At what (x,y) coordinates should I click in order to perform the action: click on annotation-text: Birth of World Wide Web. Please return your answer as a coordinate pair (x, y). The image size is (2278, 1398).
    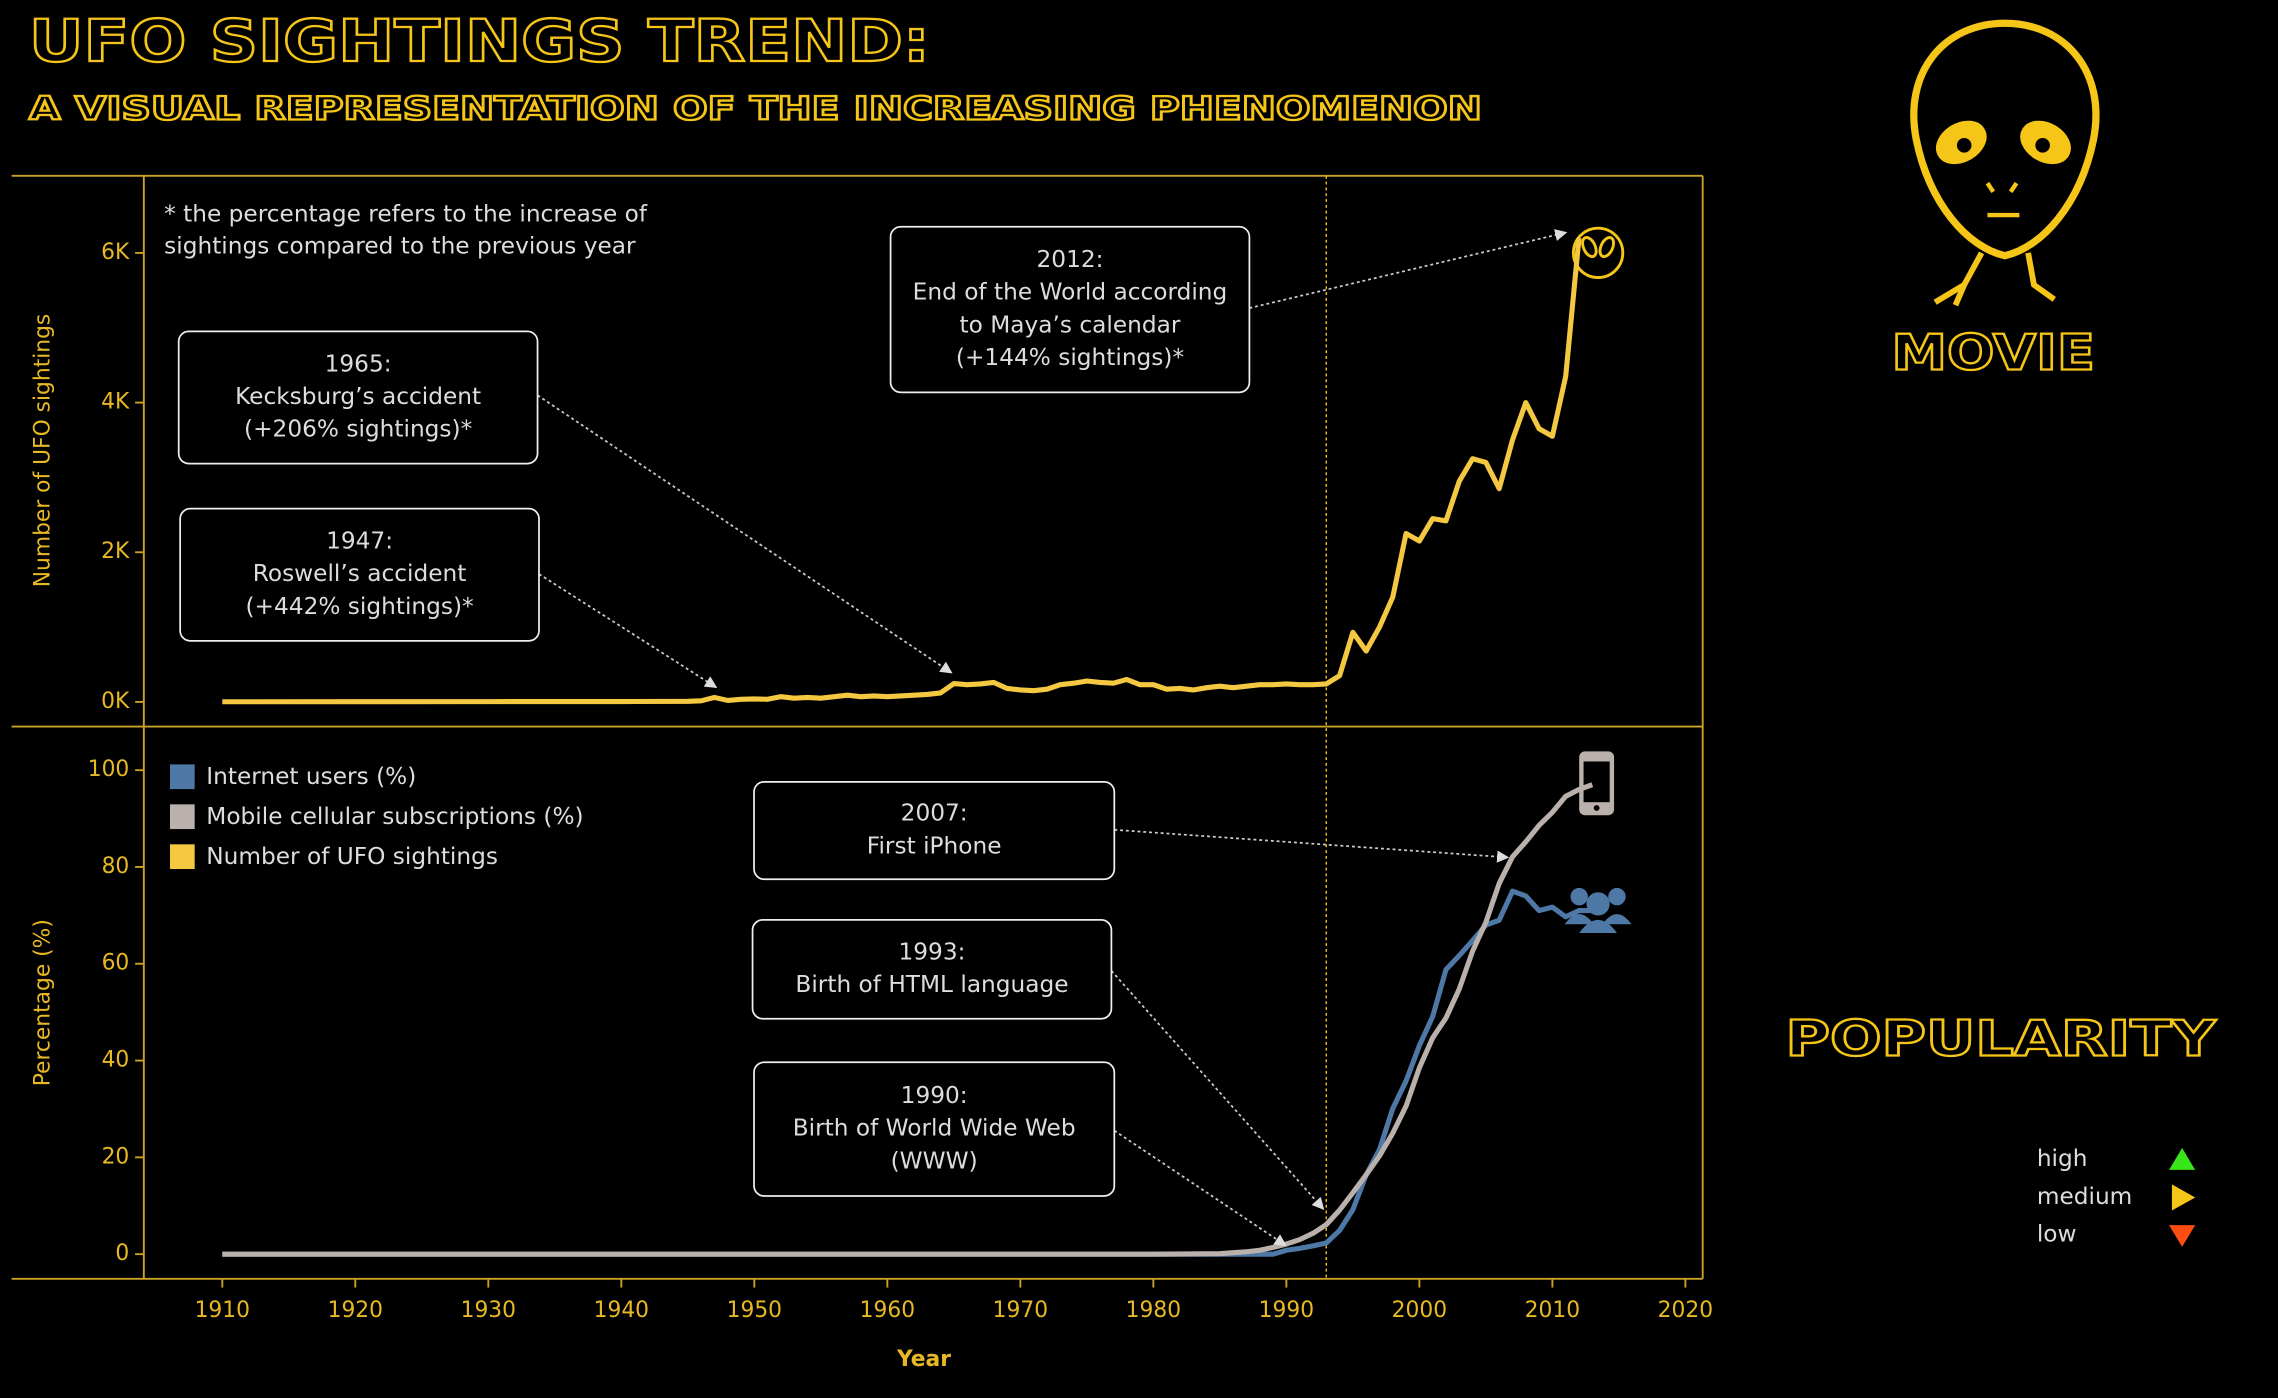
    Looking at the image, I should click on (934, 1128).